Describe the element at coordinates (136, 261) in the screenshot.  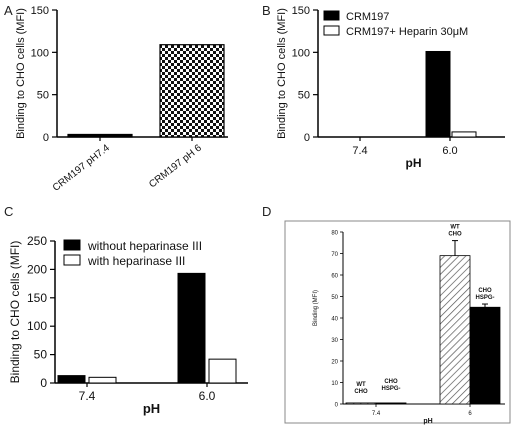
I see `legend-label: with heparinase III` at that location.